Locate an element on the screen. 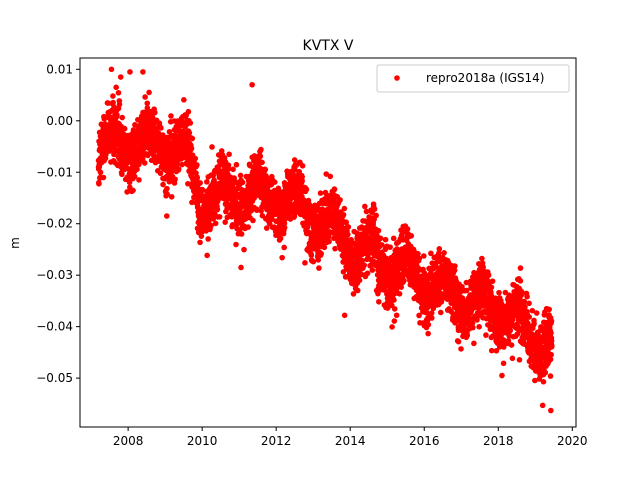 This screenshot has width=640, height=480. y-tick-label: −0.03 is located at coordinates (54, 275).